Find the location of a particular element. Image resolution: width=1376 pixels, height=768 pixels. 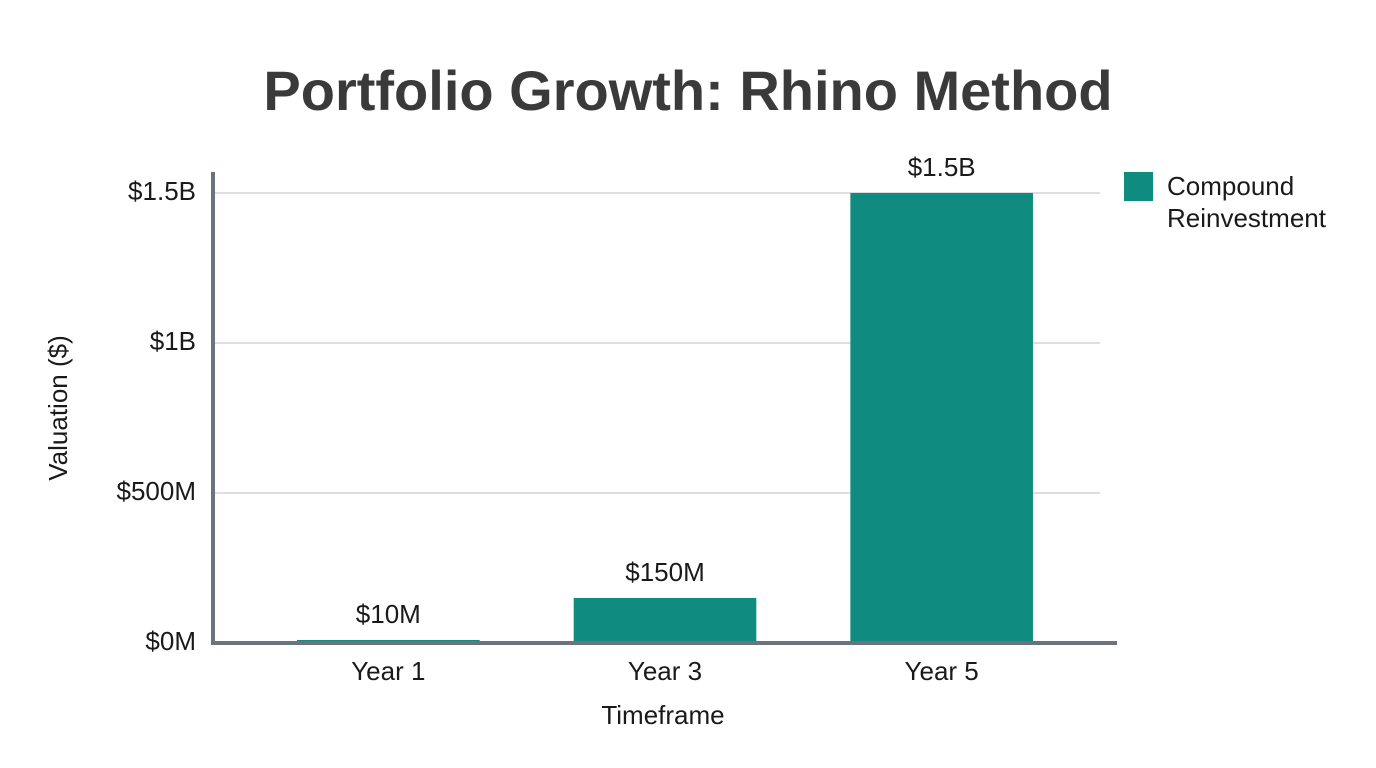

x-axis-label: Timeframe is located at coordinates (662, 715).